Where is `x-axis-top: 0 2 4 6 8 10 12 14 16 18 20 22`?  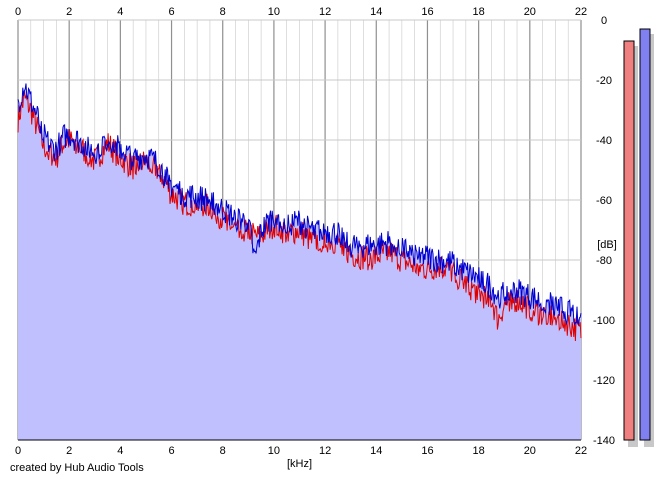 x-axis-top: 0 2 4 6 8 10 12 14 16 18 20 22 is located at coordinates (301, 12).